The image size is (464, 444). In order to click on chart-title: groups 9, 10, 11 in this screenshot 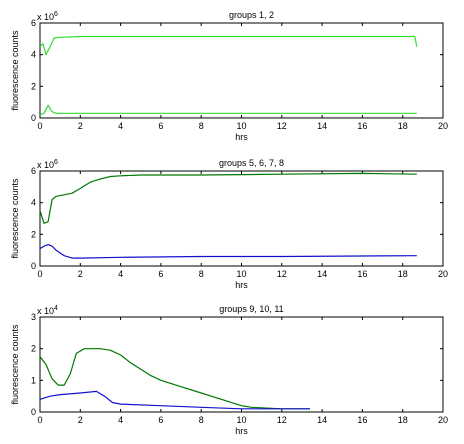, I will do `click(251, 309)`.